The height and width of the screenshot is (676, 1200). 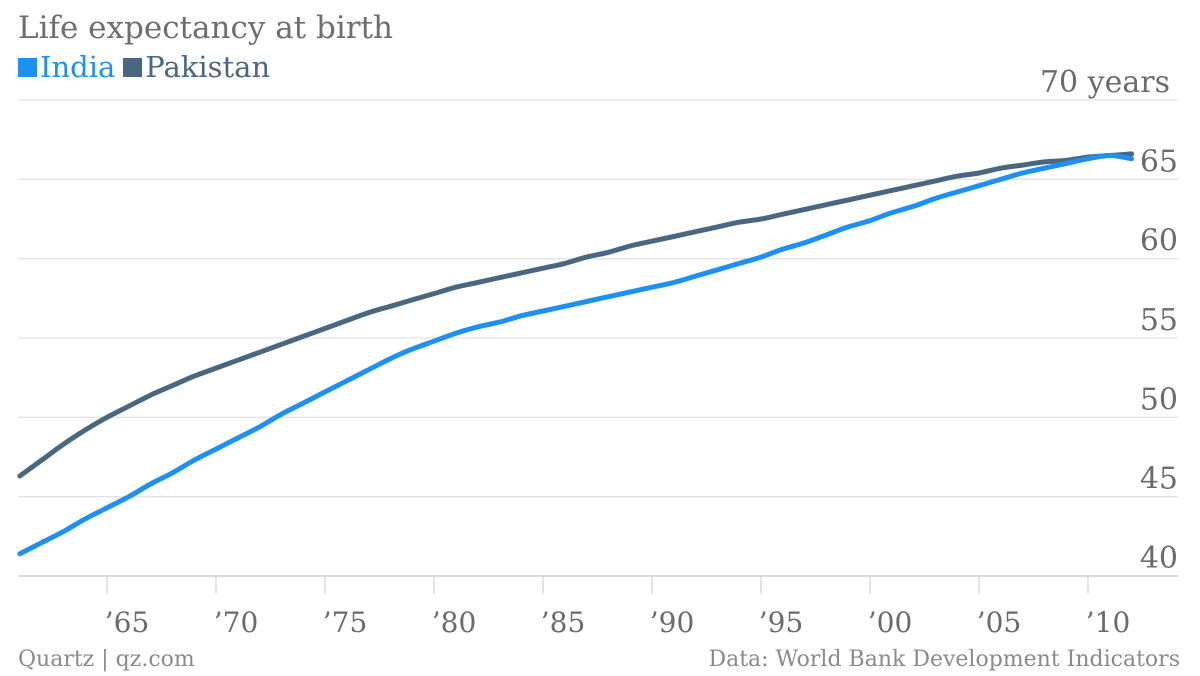 What do you see at coordinates (133, 67) in the screenshot?
I see `legend-swatch-pakistan` at bounding box center [133, 67].